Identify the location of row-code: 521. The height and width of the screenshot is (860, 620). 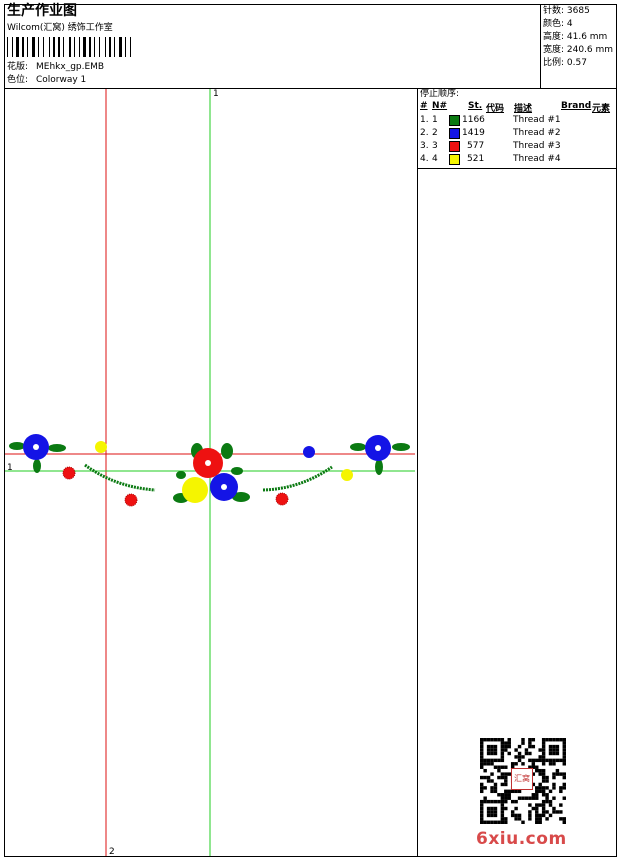
(476, 159).